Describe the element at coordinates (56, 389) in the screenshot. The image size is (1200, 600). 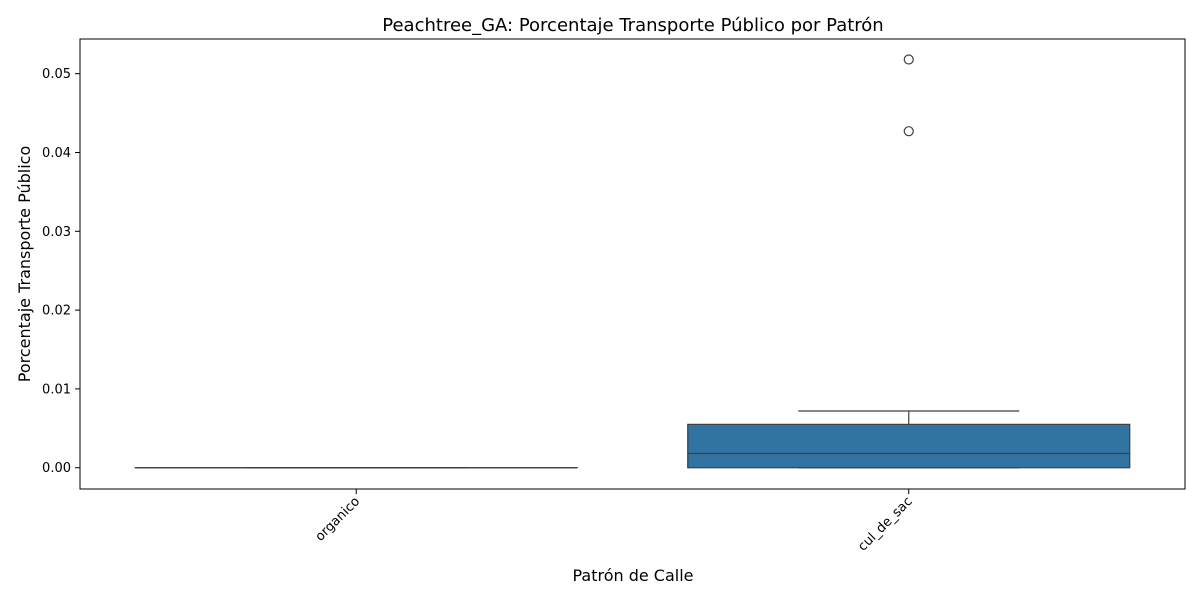
I see `y-tick-label: 0.01` at that location.